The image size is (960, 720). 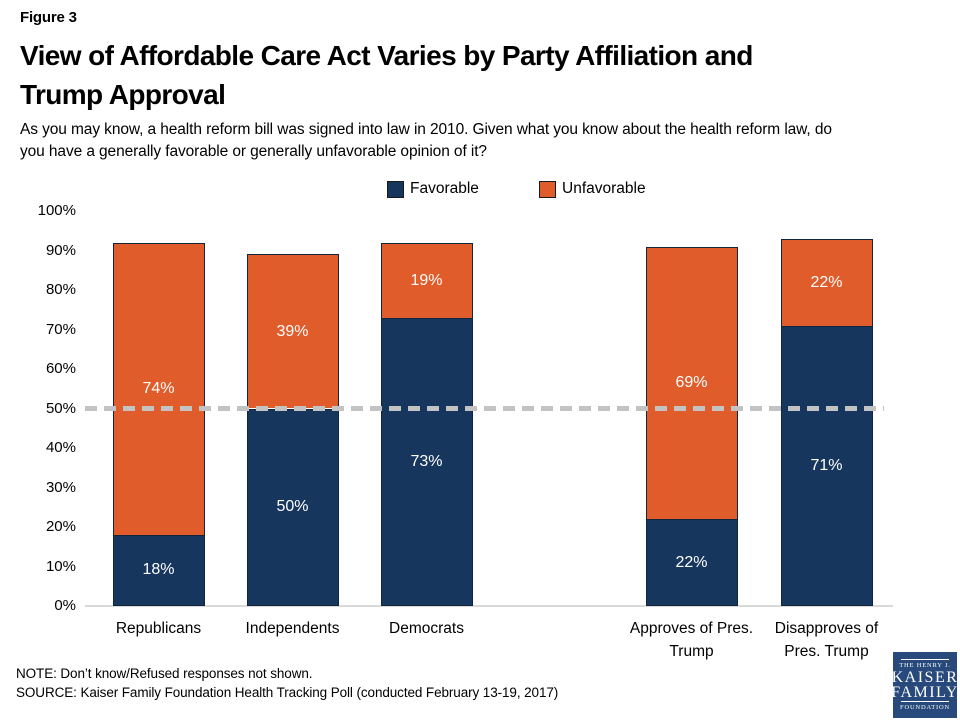 I want to click on bar-segment-favorable-republicans: 18%, so click(x=158, y=570).